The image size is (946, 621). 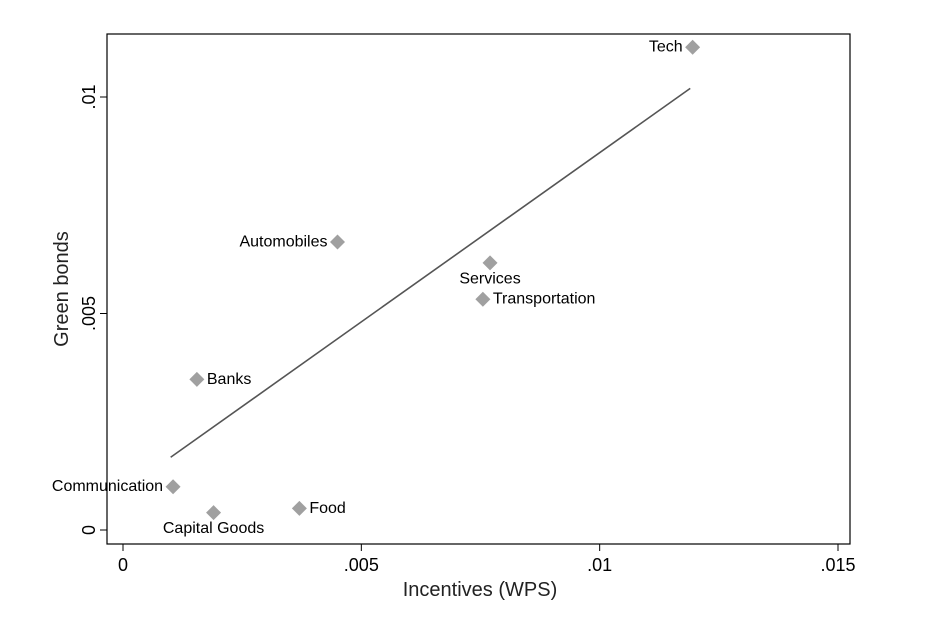 I want to click on point-tech, so click(x=693, y=47).